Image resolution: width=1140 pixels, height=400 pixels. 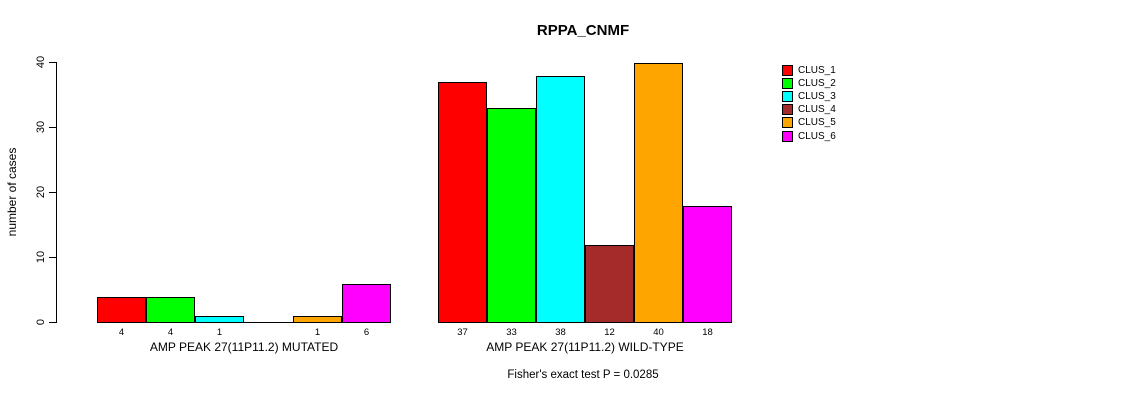 What do you see at coordinates (817, 110) in the screenshot?
I see `legend-label: CLUS_4` at bounding box center [817, 110].